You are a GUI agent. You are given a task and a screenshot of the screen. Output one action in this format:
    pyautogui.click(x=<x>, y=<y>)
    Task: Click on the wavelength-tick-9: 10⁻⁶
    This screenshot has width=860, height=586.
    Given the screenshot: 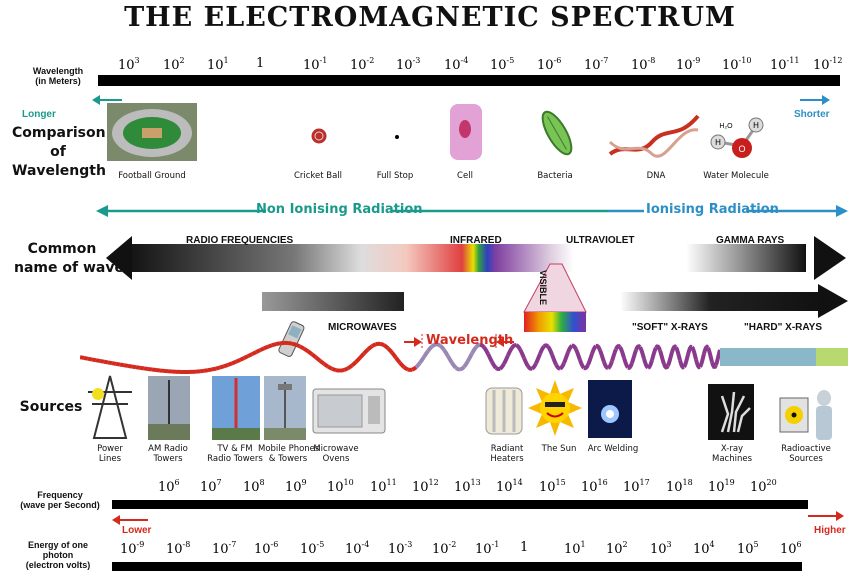 What is the action you would take?
    pyautogui.click(x=549, y=64)
    